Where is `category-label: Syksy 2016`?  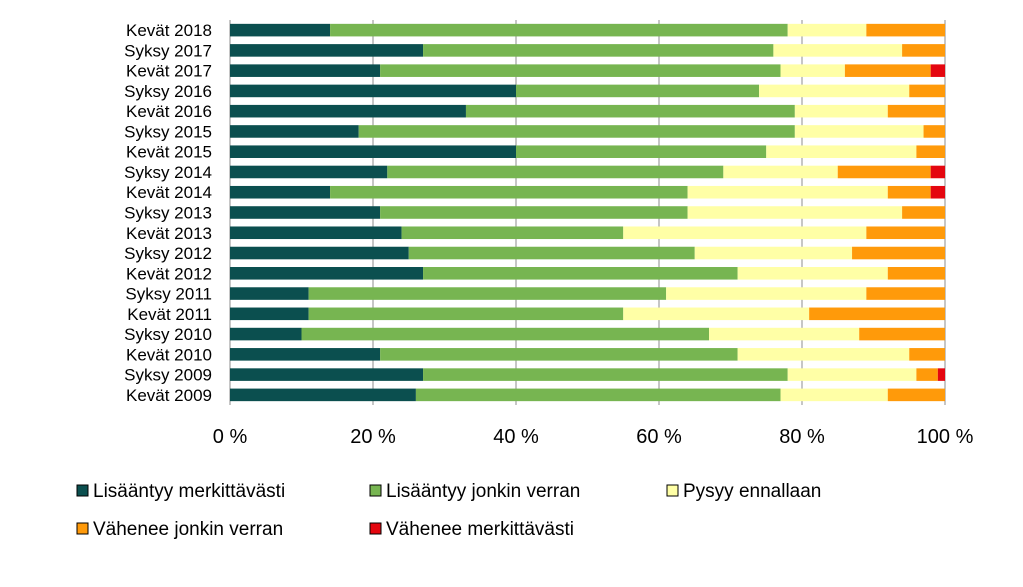
category-label: Syksy 2016 is located at coordinates (168, 91).